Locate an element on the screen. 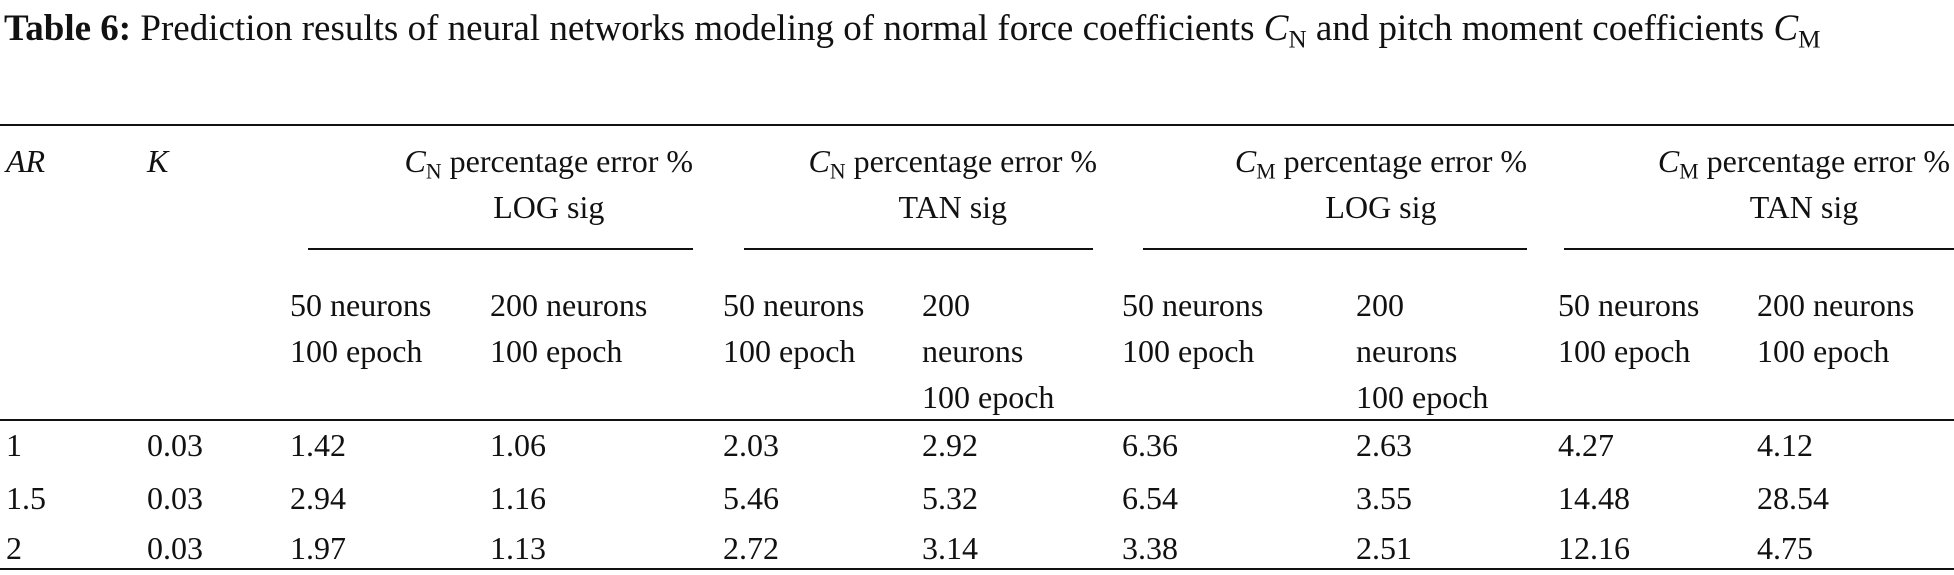 The image size is (1954, 575). table-cell: 4.75 is located at coordinates (1785, 548).